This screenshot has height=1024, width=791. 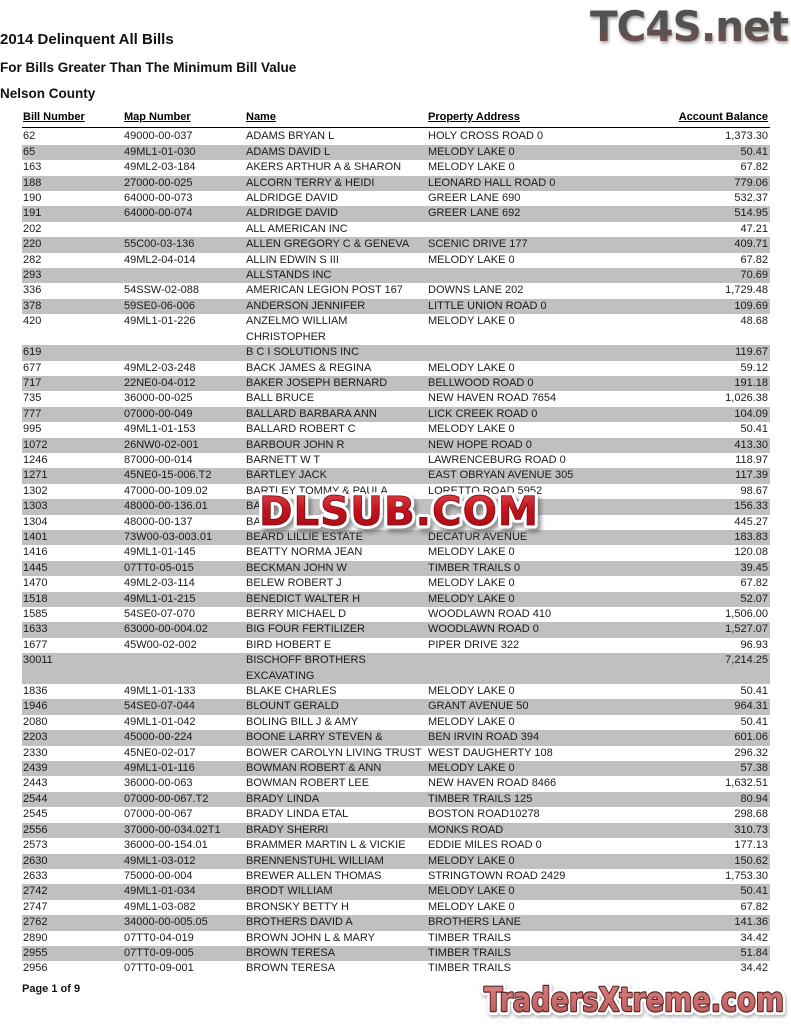 I want to click on cell-map: 48000-00-136.01, so click(x=166, y=506).